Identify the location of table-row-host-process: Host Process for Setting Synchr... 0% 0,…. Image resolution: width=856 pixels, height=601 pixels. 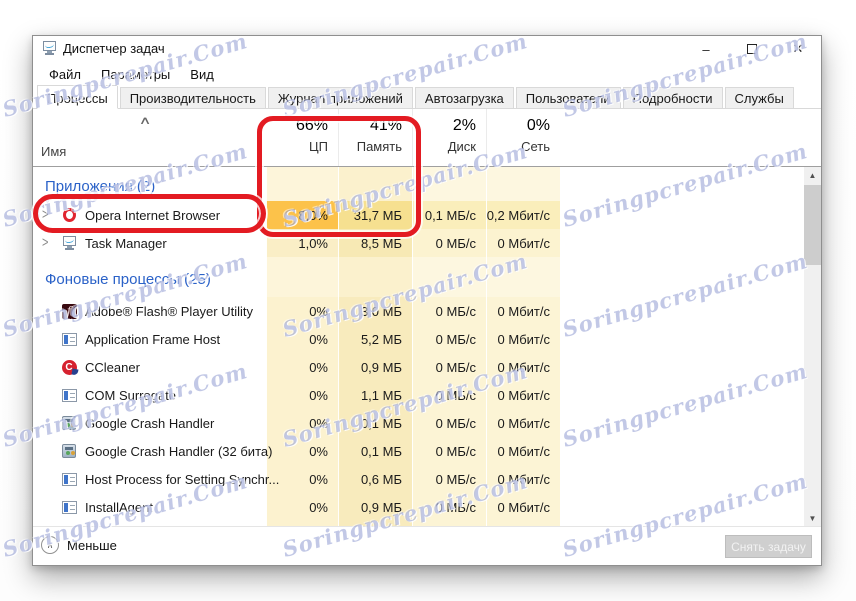
(418, 479).